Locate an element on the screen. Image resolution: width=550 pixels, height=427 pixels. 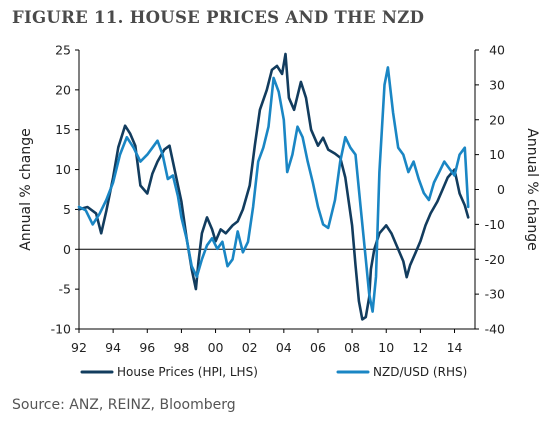
x-tick-label: 96 is located at coordinates (147, 347).